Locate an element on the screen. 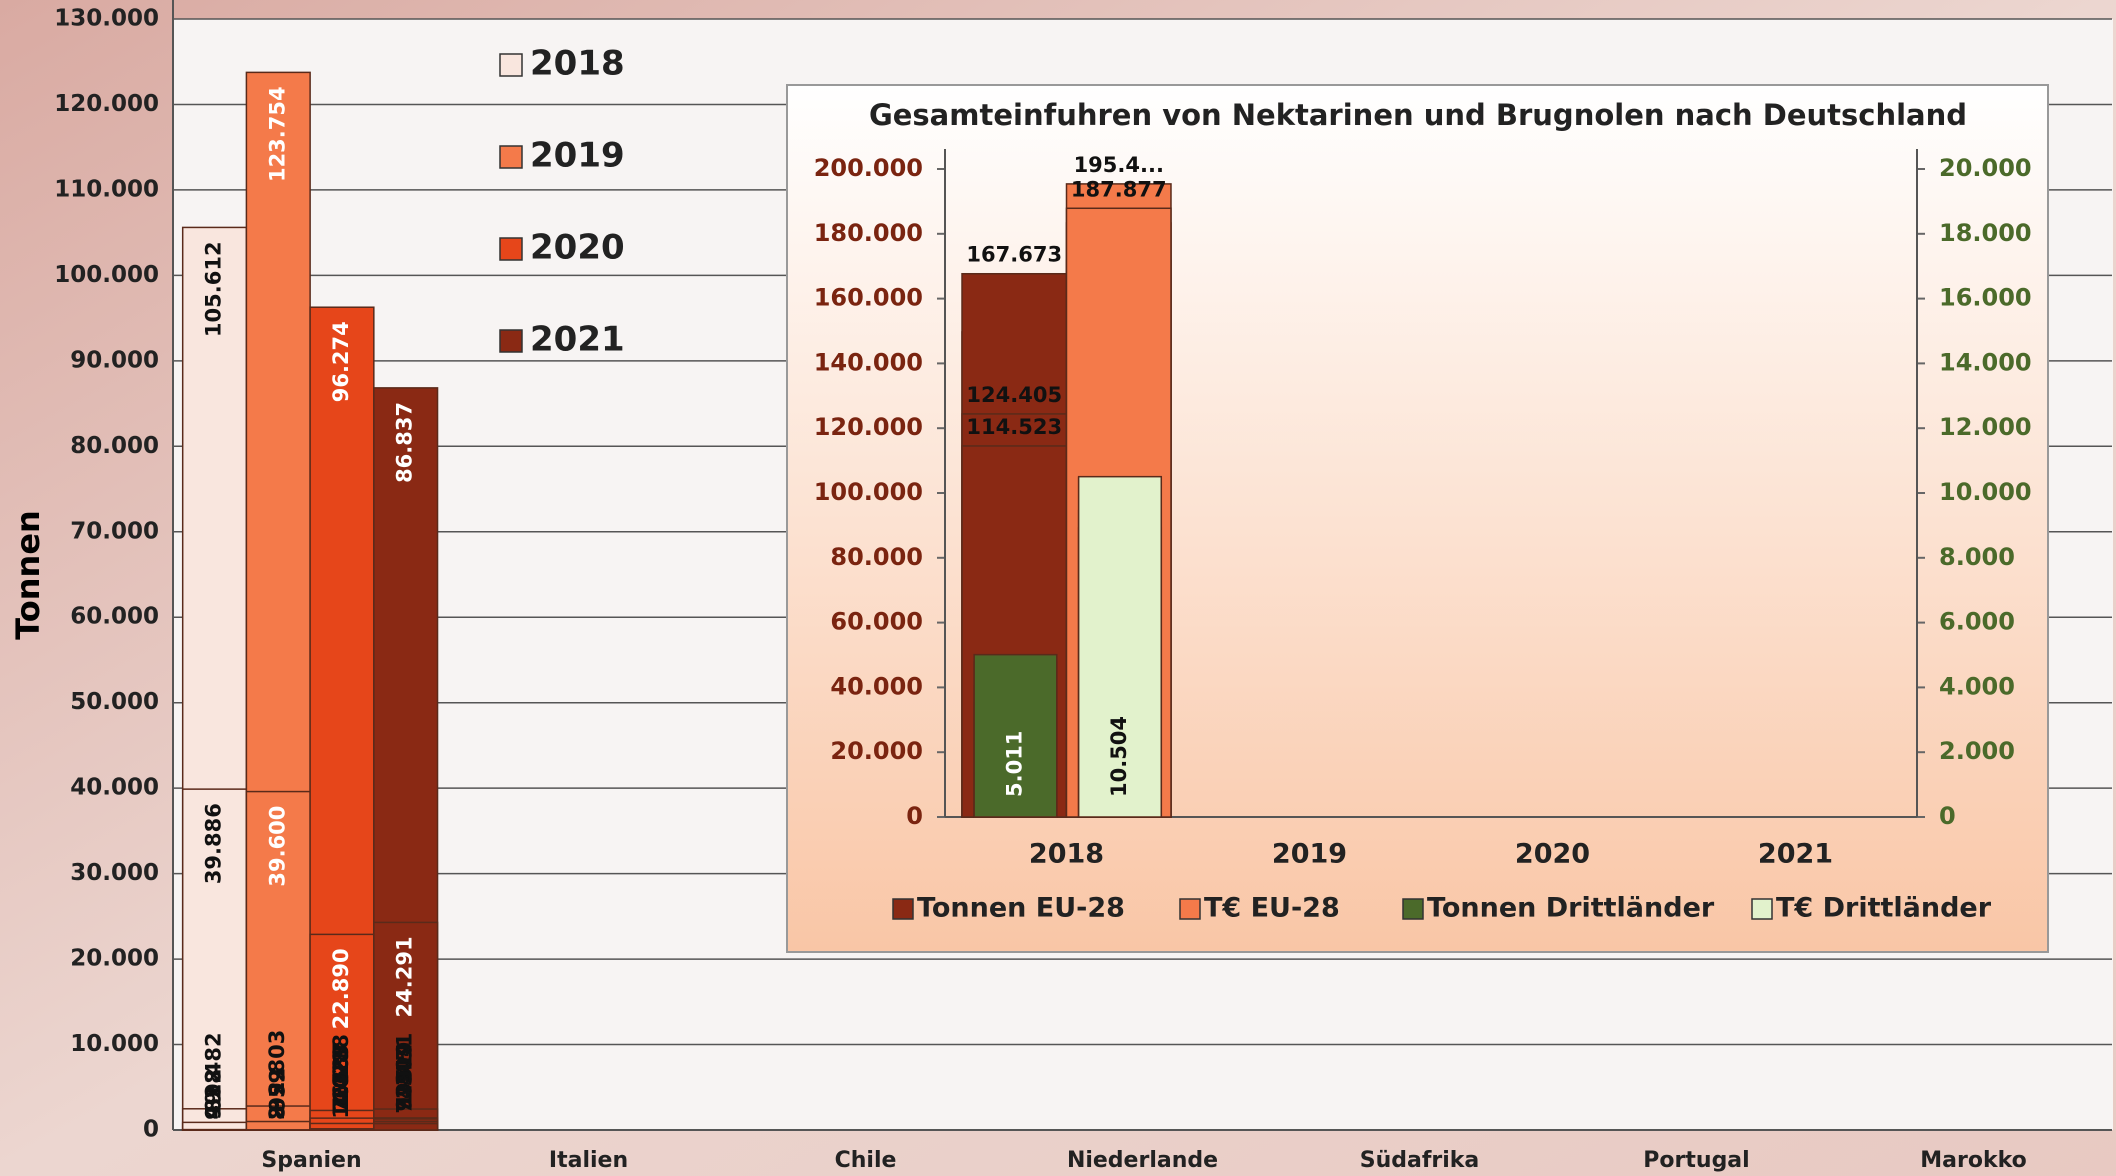  data-label: 892 is located at coordinates (214, 1091).